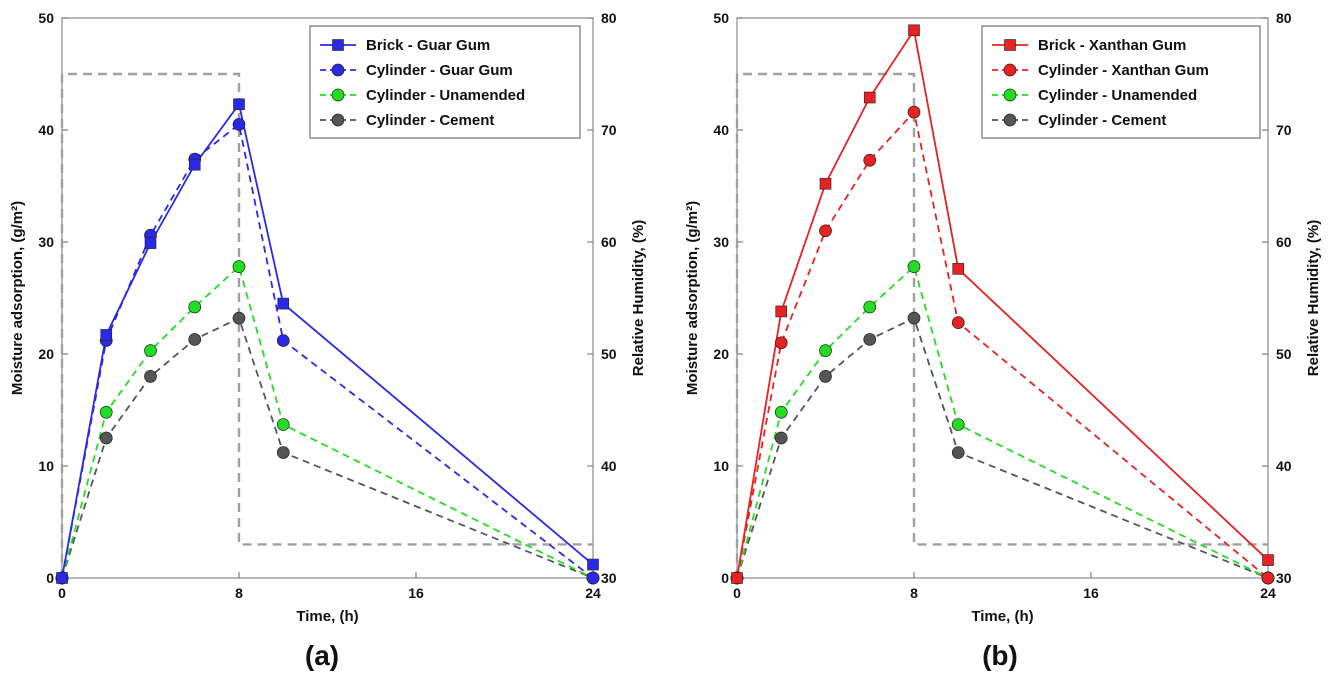  What do you see at coordinates (46, 242) in the screenshot?
I see `y-tick-label: 30` at bounding box center [46, 242].